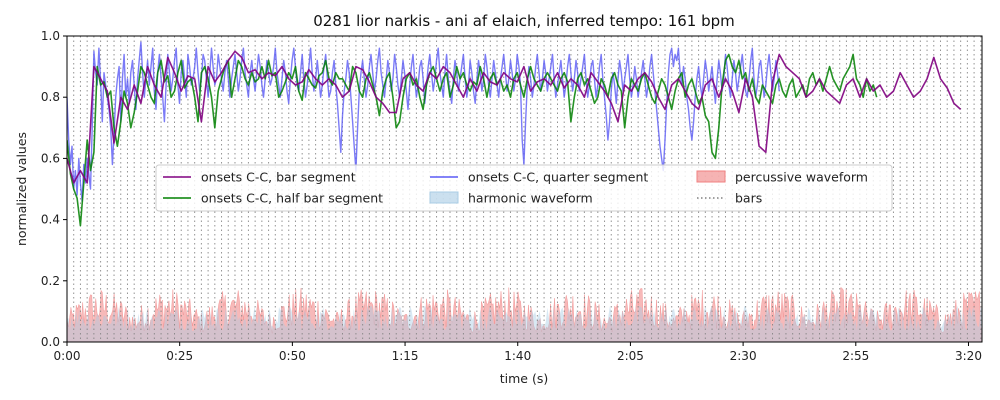 The image size is (1000, 400). What do you see at coordinates (630, 356) in the screenshot?
I see `x-tick-label: 2:05` at bounding box center [630, 356].